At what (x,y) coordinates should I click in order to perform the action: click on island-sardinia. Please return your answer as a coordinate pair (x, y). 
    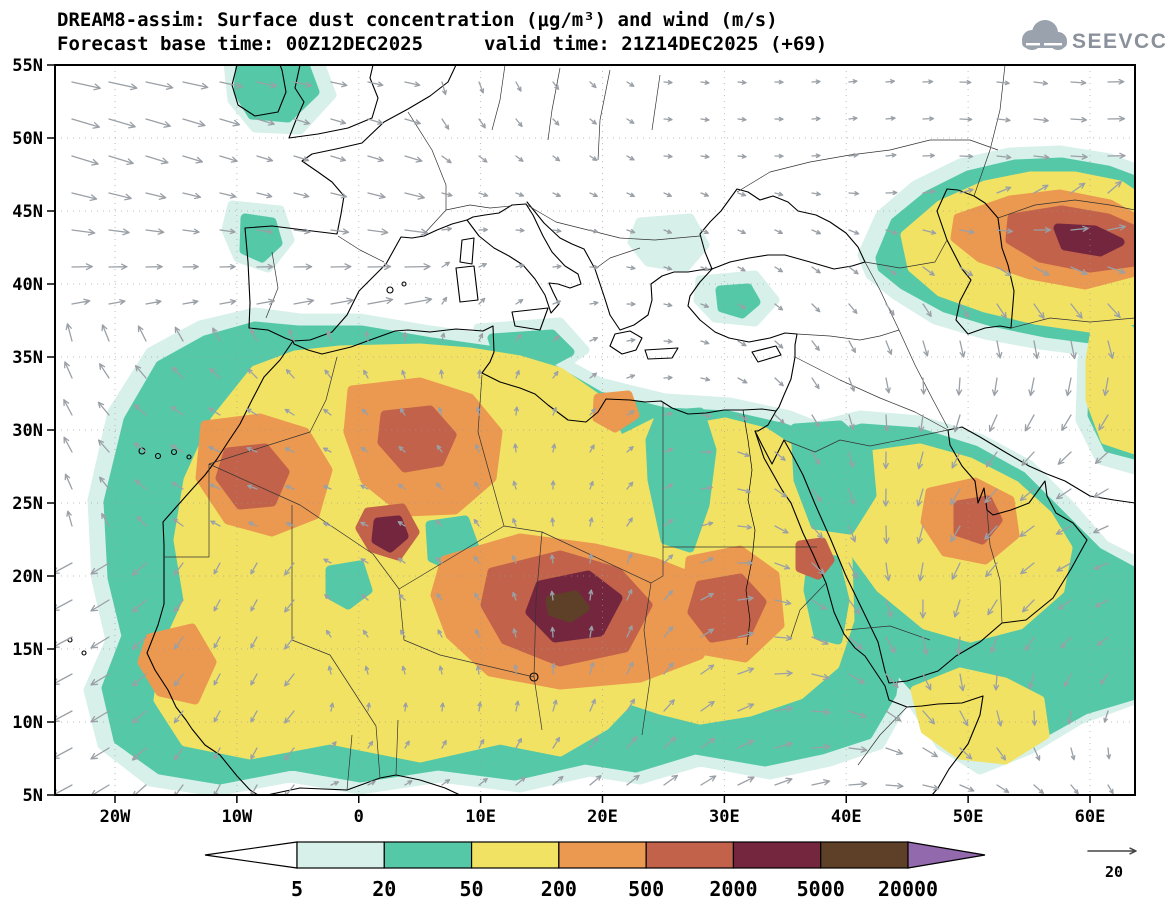
    Looking at the image, I should click on (467, 284).